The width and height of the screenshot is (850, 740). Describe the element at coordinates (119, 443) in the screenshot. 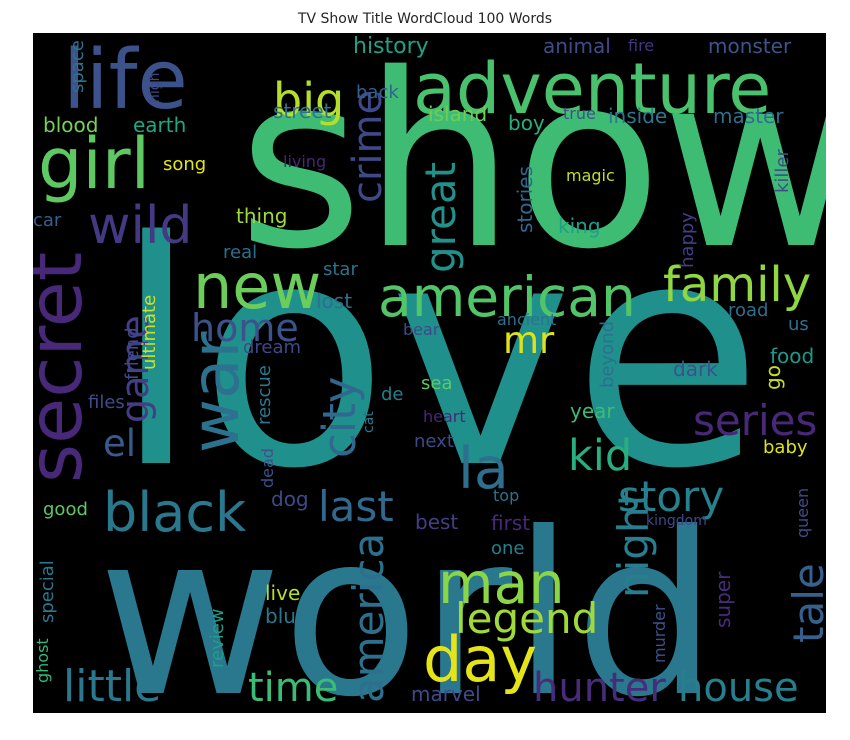

I see `word-el: el` at that location.